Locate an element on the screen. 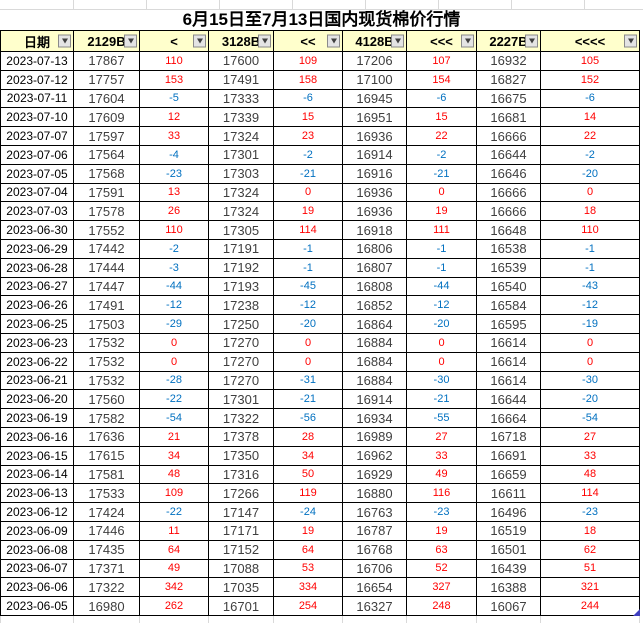  cell-price: 17609 is located at coordinates (107, 118).